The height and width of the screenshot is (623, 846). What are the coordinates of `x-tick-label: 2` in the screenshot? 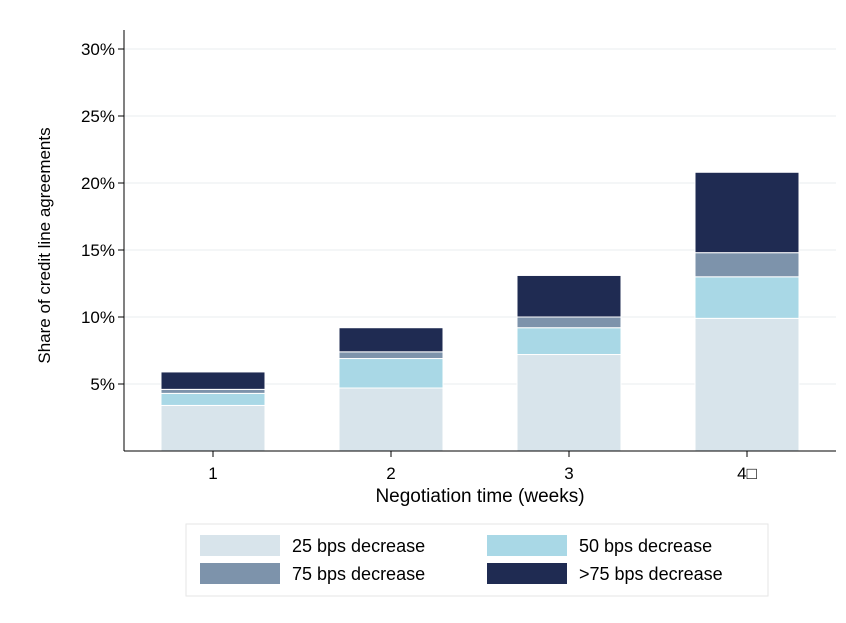 It's located at (390, 473).